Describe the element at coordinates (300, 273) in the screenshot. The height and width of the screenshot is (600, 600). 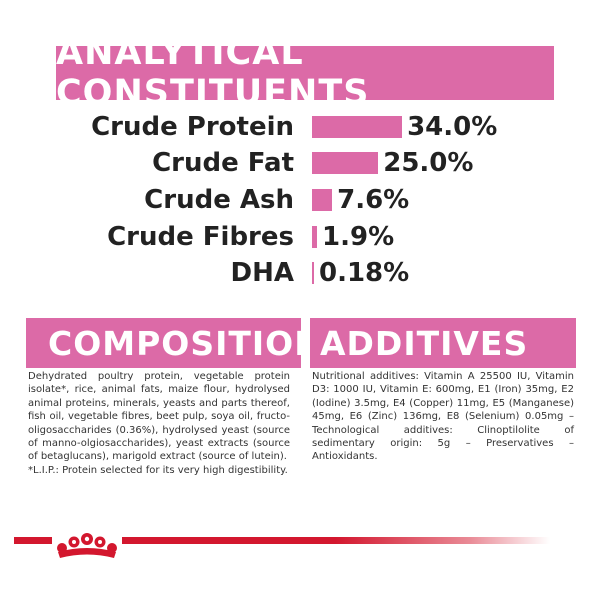
I see `constituent-row: DHA 0.18%` at that location.